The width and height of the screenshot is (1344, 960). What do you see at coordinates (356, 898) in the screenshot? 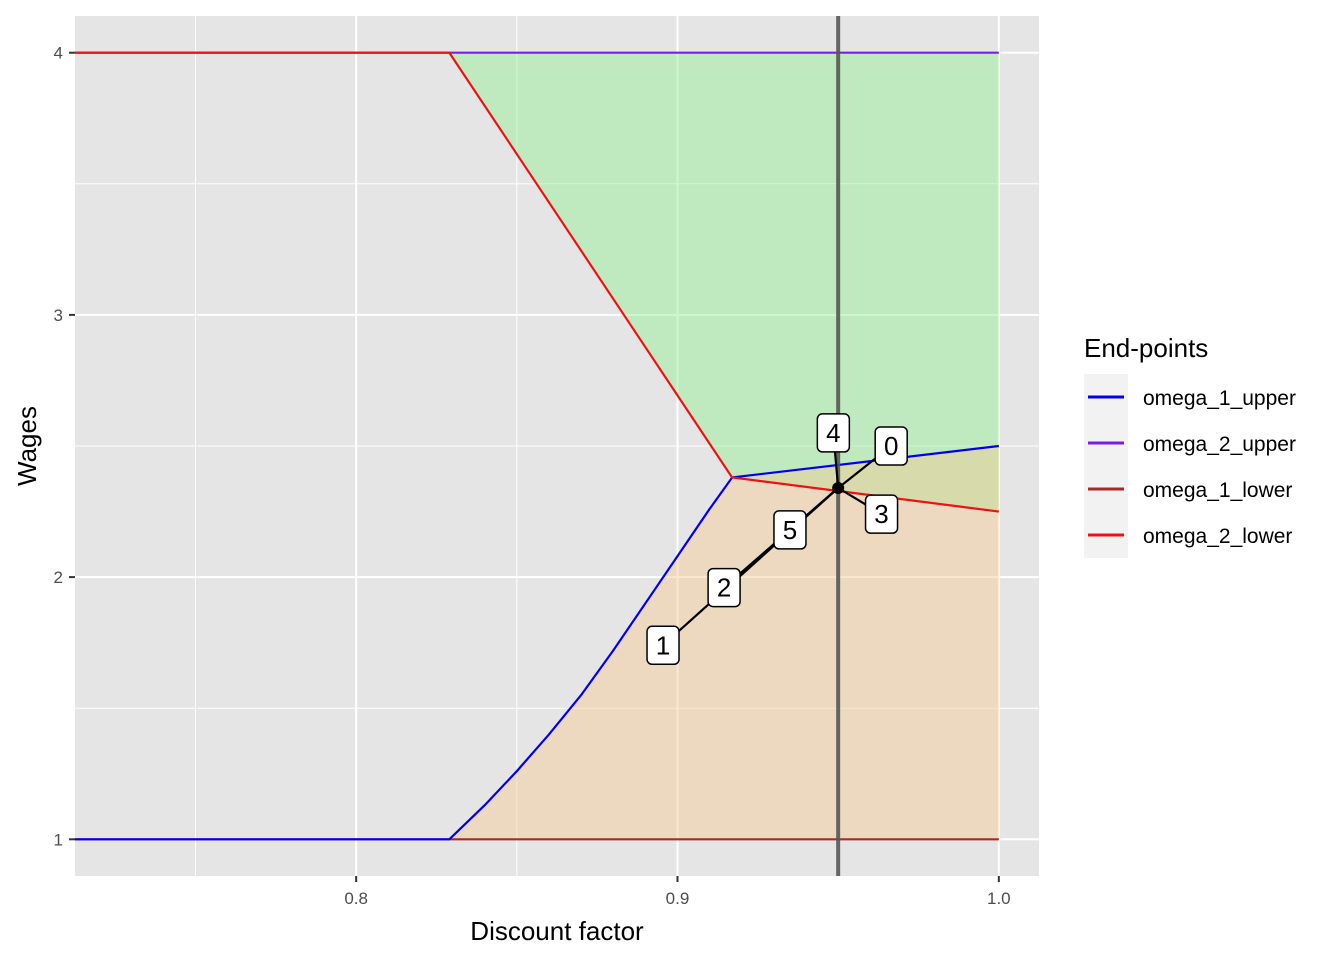
I see `x-tick-label: 0.8` at bounding box center [356, 898].